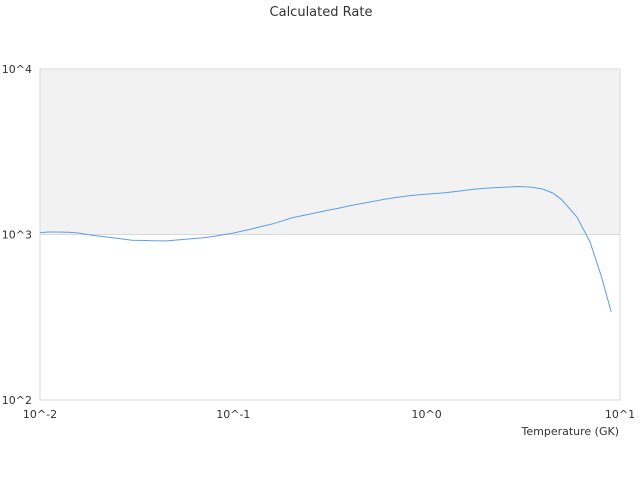  What do you see at coordinates (233, 414) in the screenshot?
I see `x-tick-label: 10^-1` at bounding box center [233, 414].